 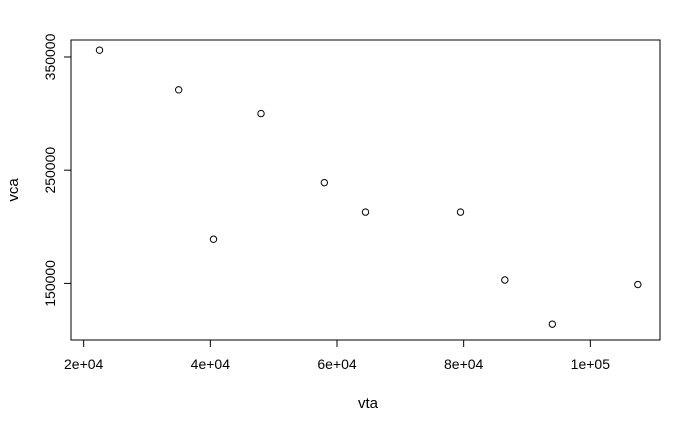 I want to click on y-tick-label: 350000, so click(x=50, y=56).